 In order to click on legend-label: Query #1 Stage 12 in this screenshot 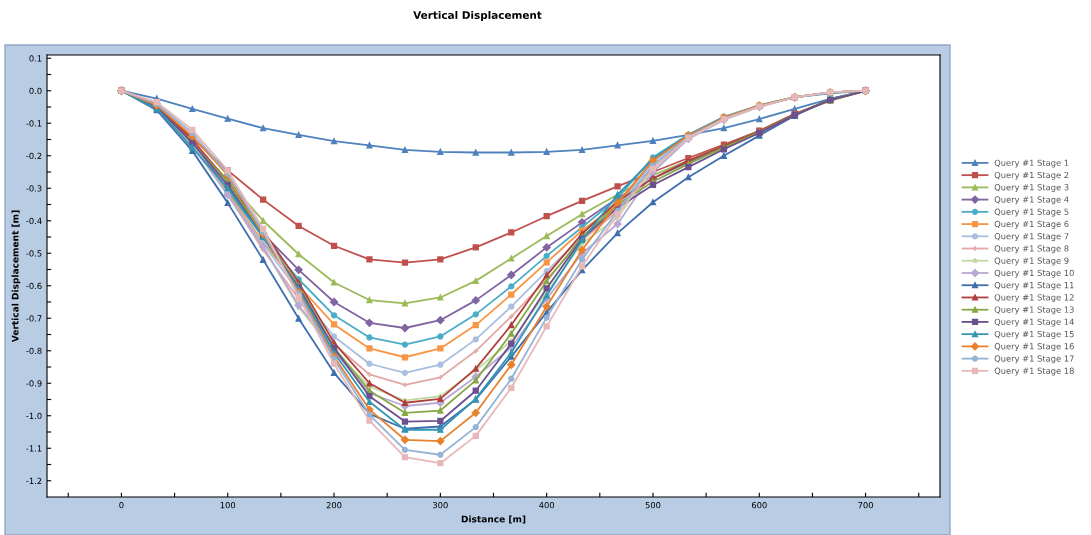, I will do `click(1034, 298)`.